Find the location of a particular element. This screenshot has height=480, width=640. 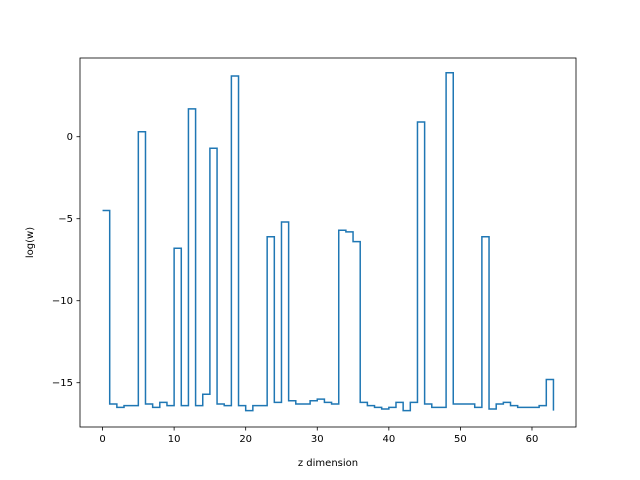

x-tick-label: 30 is located at coordinates (317, 439).